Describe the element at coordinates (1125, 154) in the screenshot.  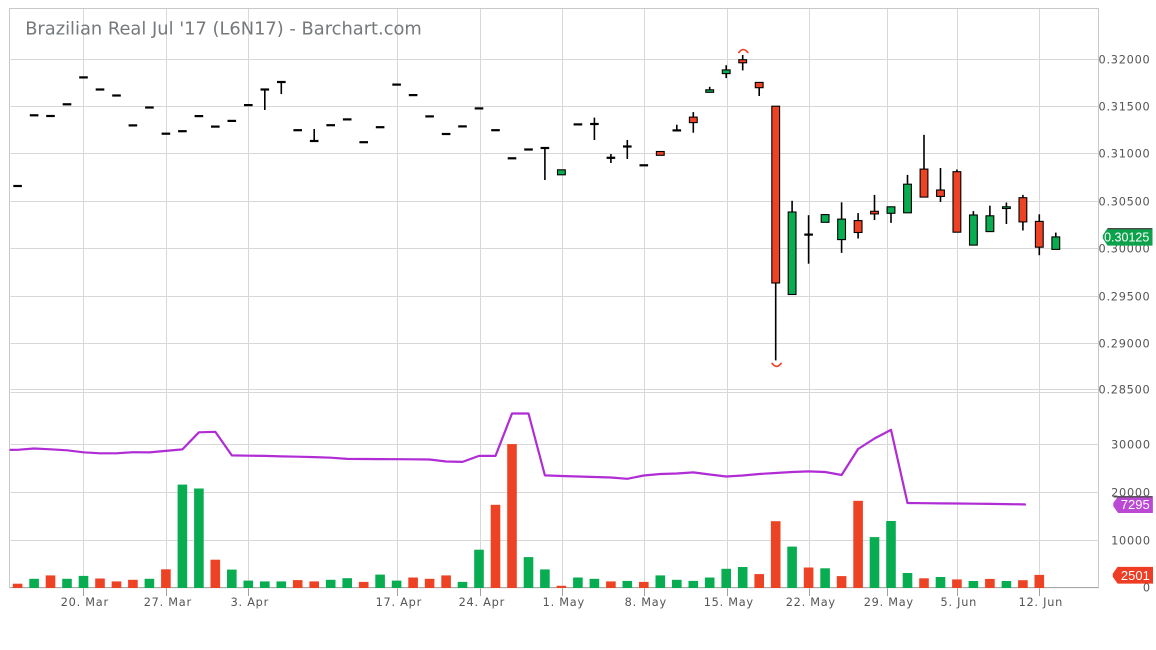
I see `svg-text: 0.31000` at that location.